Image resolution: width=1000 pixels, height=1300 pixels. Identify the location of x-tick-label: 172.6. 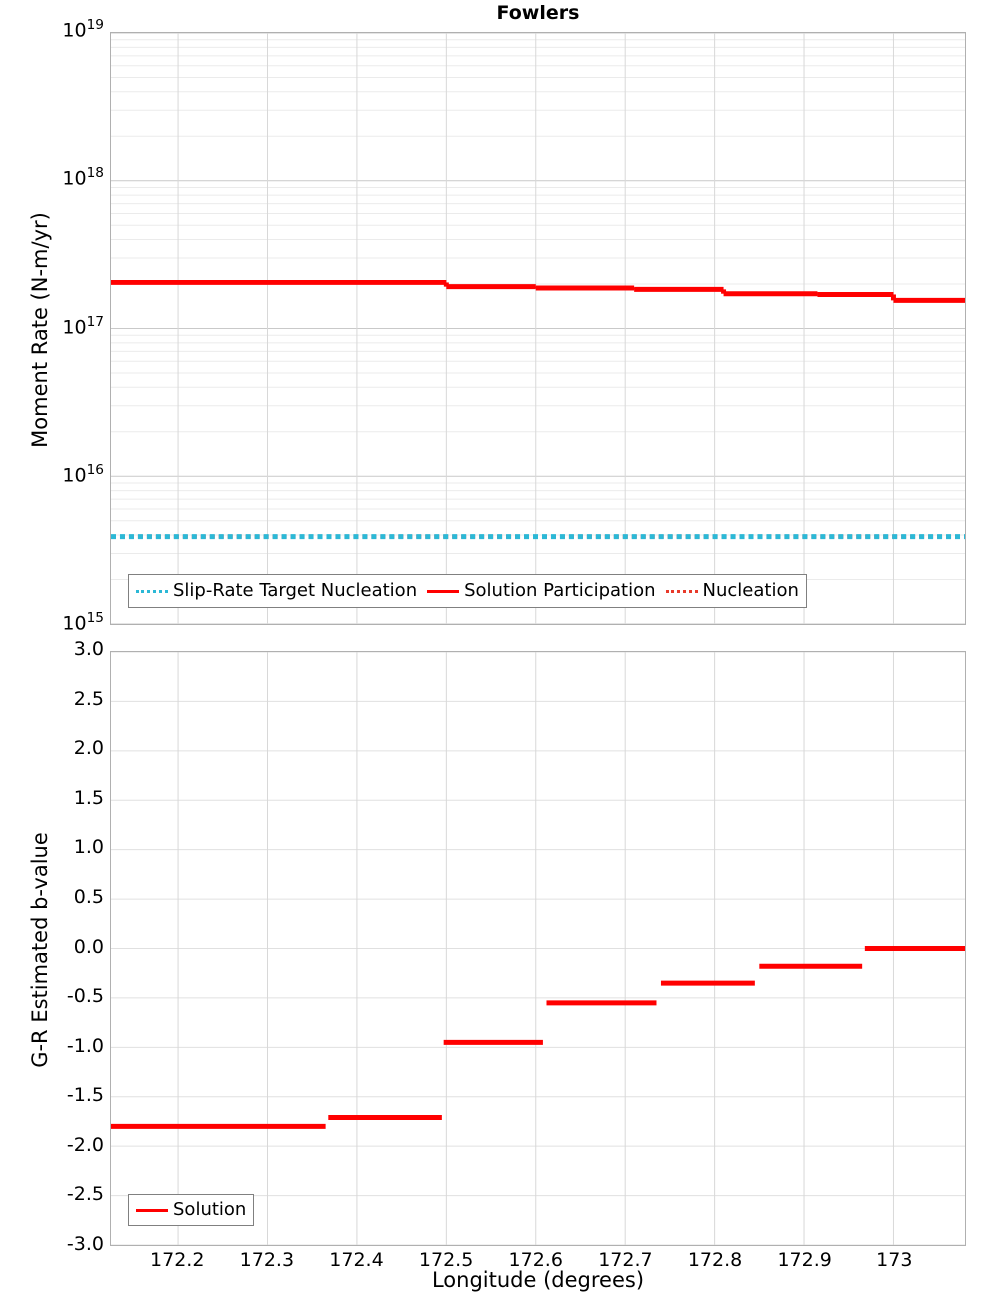
(535, 1260).